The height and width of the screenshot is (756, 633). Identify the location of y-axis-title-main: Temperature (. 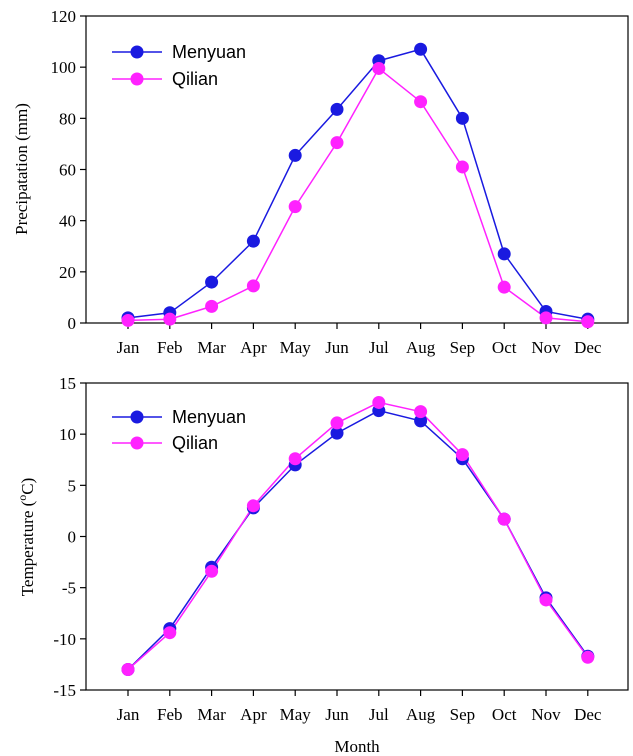
(27, 548).